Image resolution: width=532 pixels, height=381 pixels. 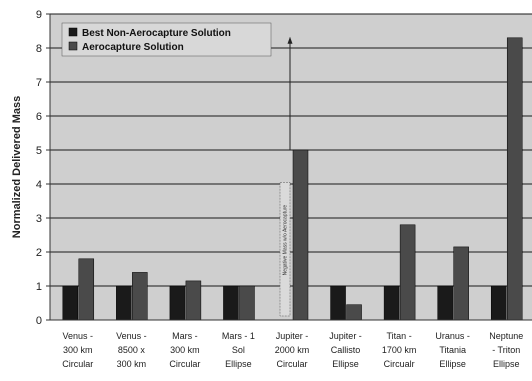 I want to click on legend-box, so click(x=166, y=39).